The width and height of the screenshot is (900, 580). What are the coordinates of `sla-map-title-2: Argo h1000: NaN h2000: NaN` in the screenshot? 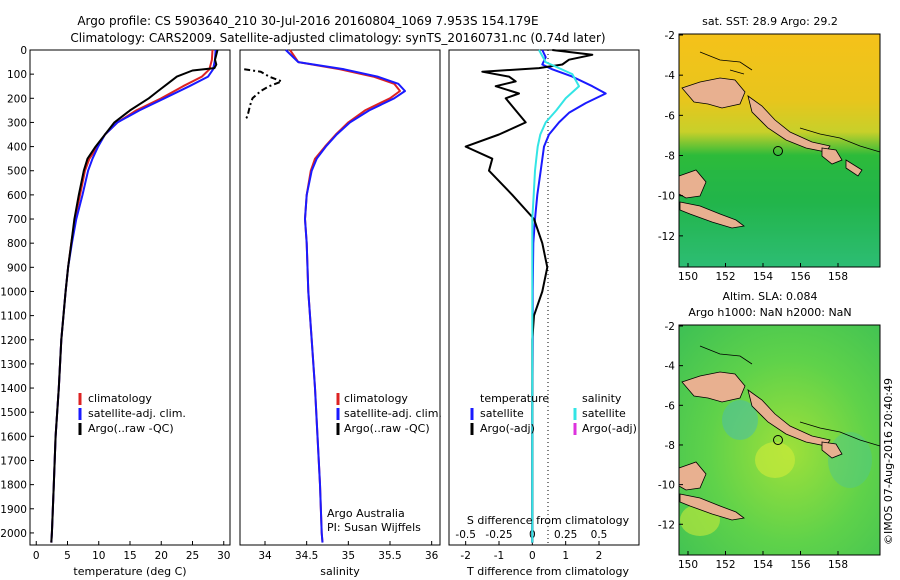 It's located at (769, 312).